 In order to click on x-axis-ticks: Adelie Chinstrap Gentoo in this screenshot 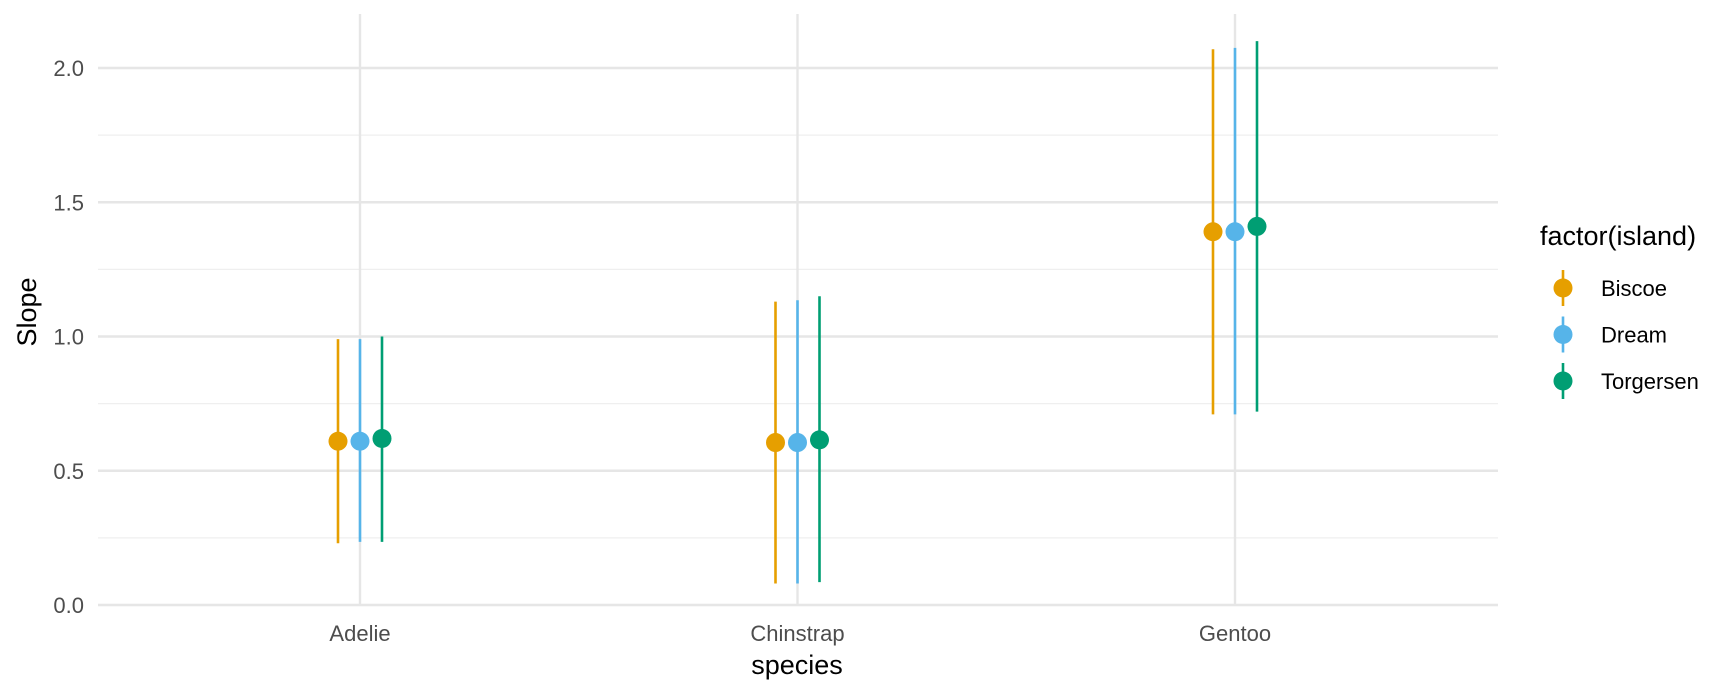, I will do `click(800, 633)`.